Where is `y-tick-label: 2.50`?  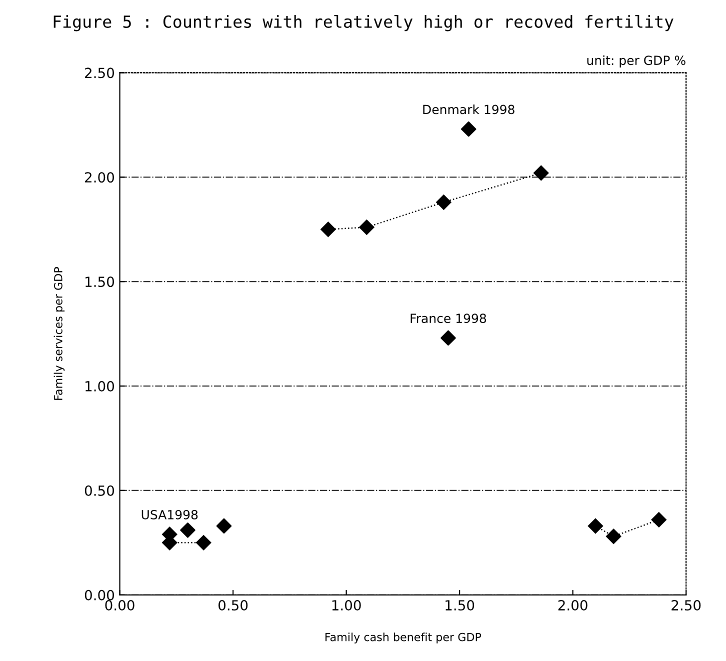
y-tick-label: 2.50 is located at coordinates (99, 73).